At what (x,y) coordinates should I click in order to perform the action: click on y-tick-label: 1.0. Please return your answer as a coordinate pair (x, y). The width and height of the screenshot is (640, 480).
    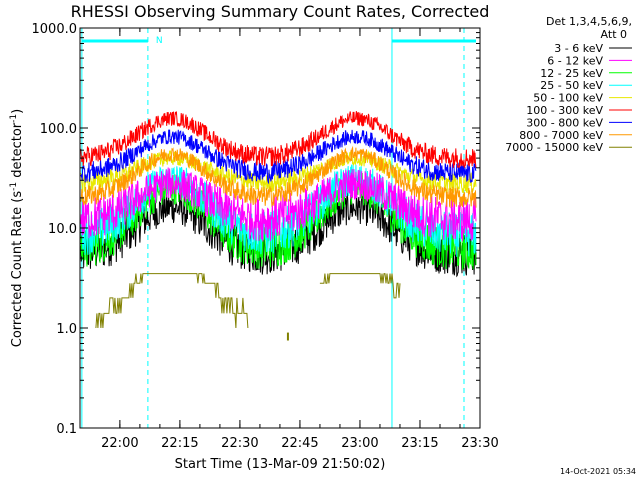
    Looking at the image, I should click on (66, 329).